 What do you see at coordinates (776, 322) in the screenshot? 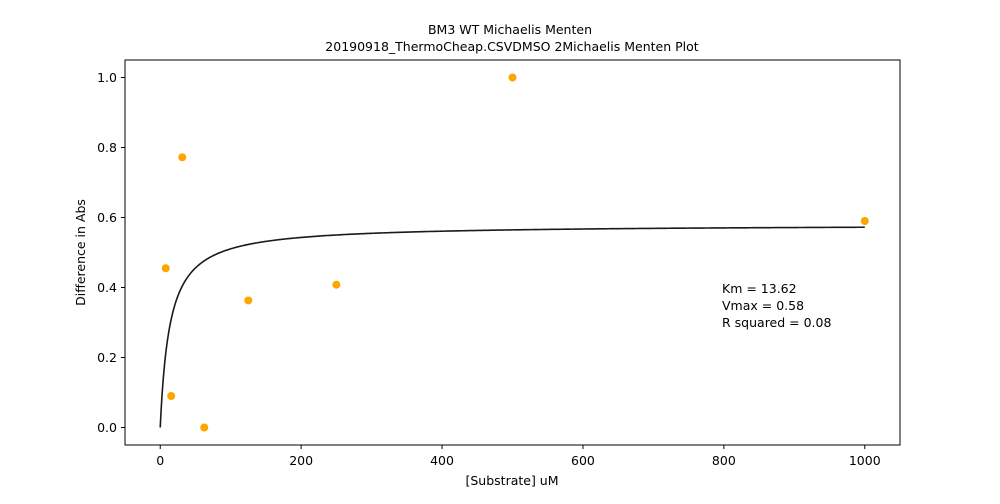
I see `annotation-r-squared: R squared = 0.08` at bounding box center [776, 322].